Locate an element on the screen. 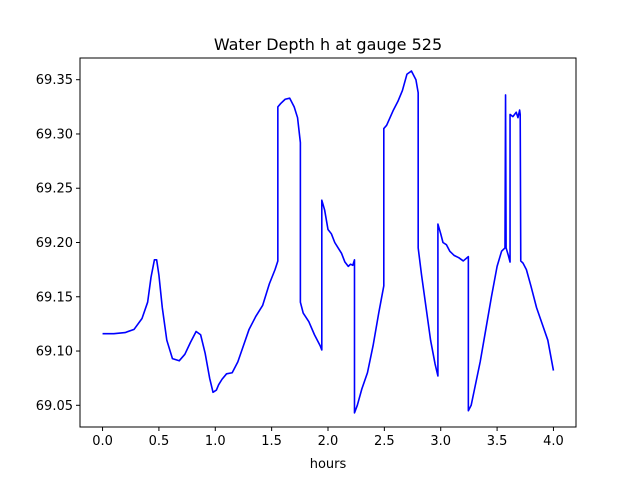 The height and width of the screenshot is (480, 640). x-tick-label: 3.0 is located at coordinates (440, 441).